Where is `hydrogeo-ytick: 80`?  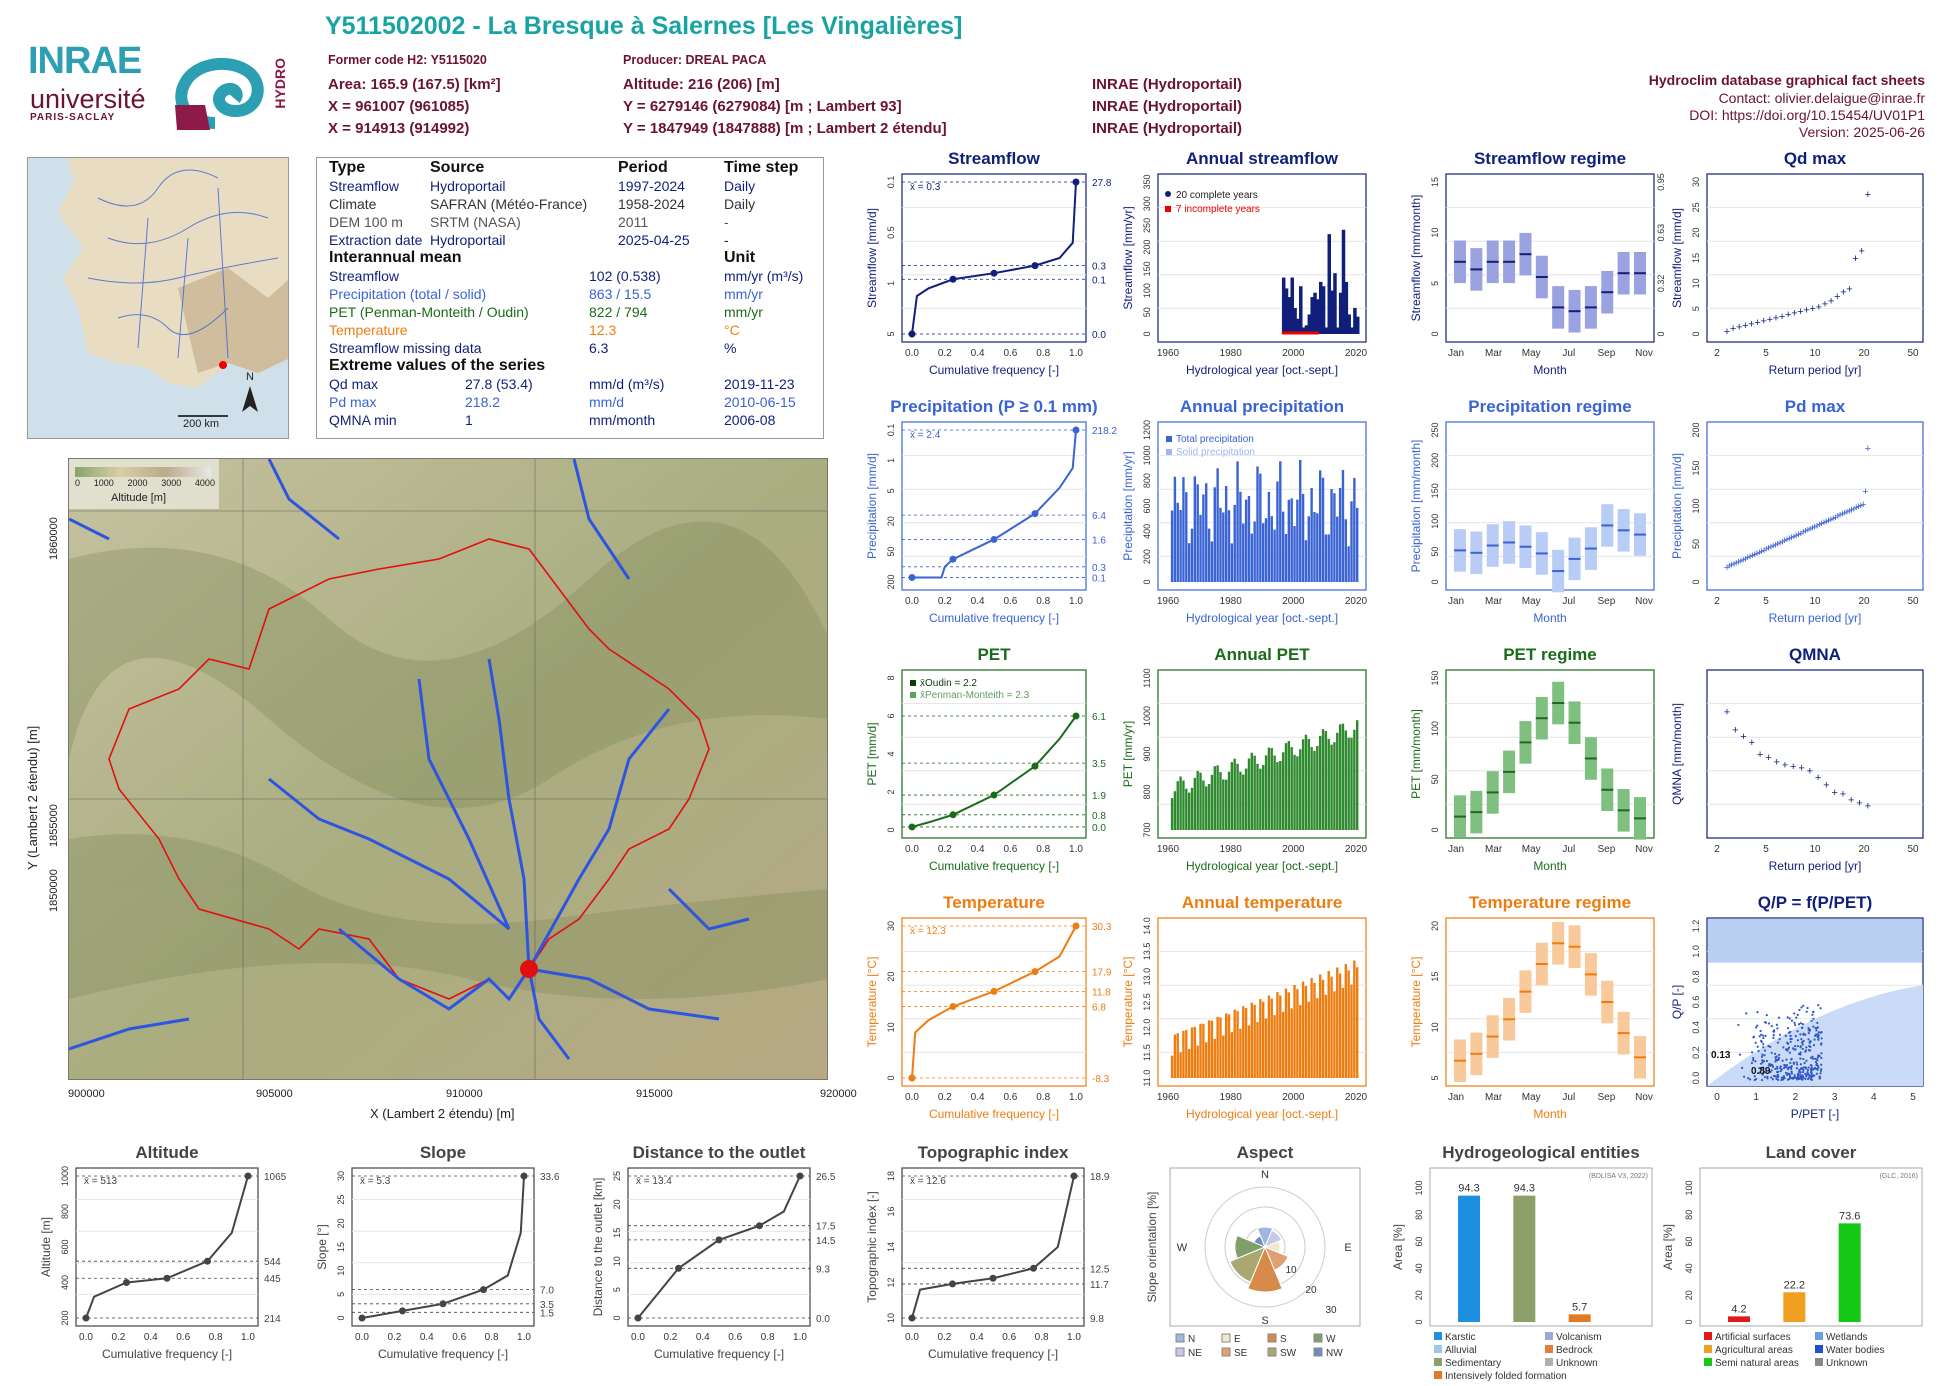
hydrogeo-ytick: 80 is located at coordinates (1419, 1215).